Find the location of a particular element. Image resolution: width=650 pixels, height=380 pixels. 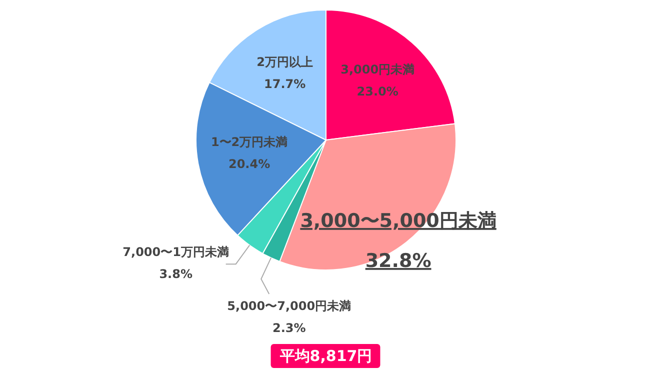

data-label: 2.3% is located at coordinates (289, 328).